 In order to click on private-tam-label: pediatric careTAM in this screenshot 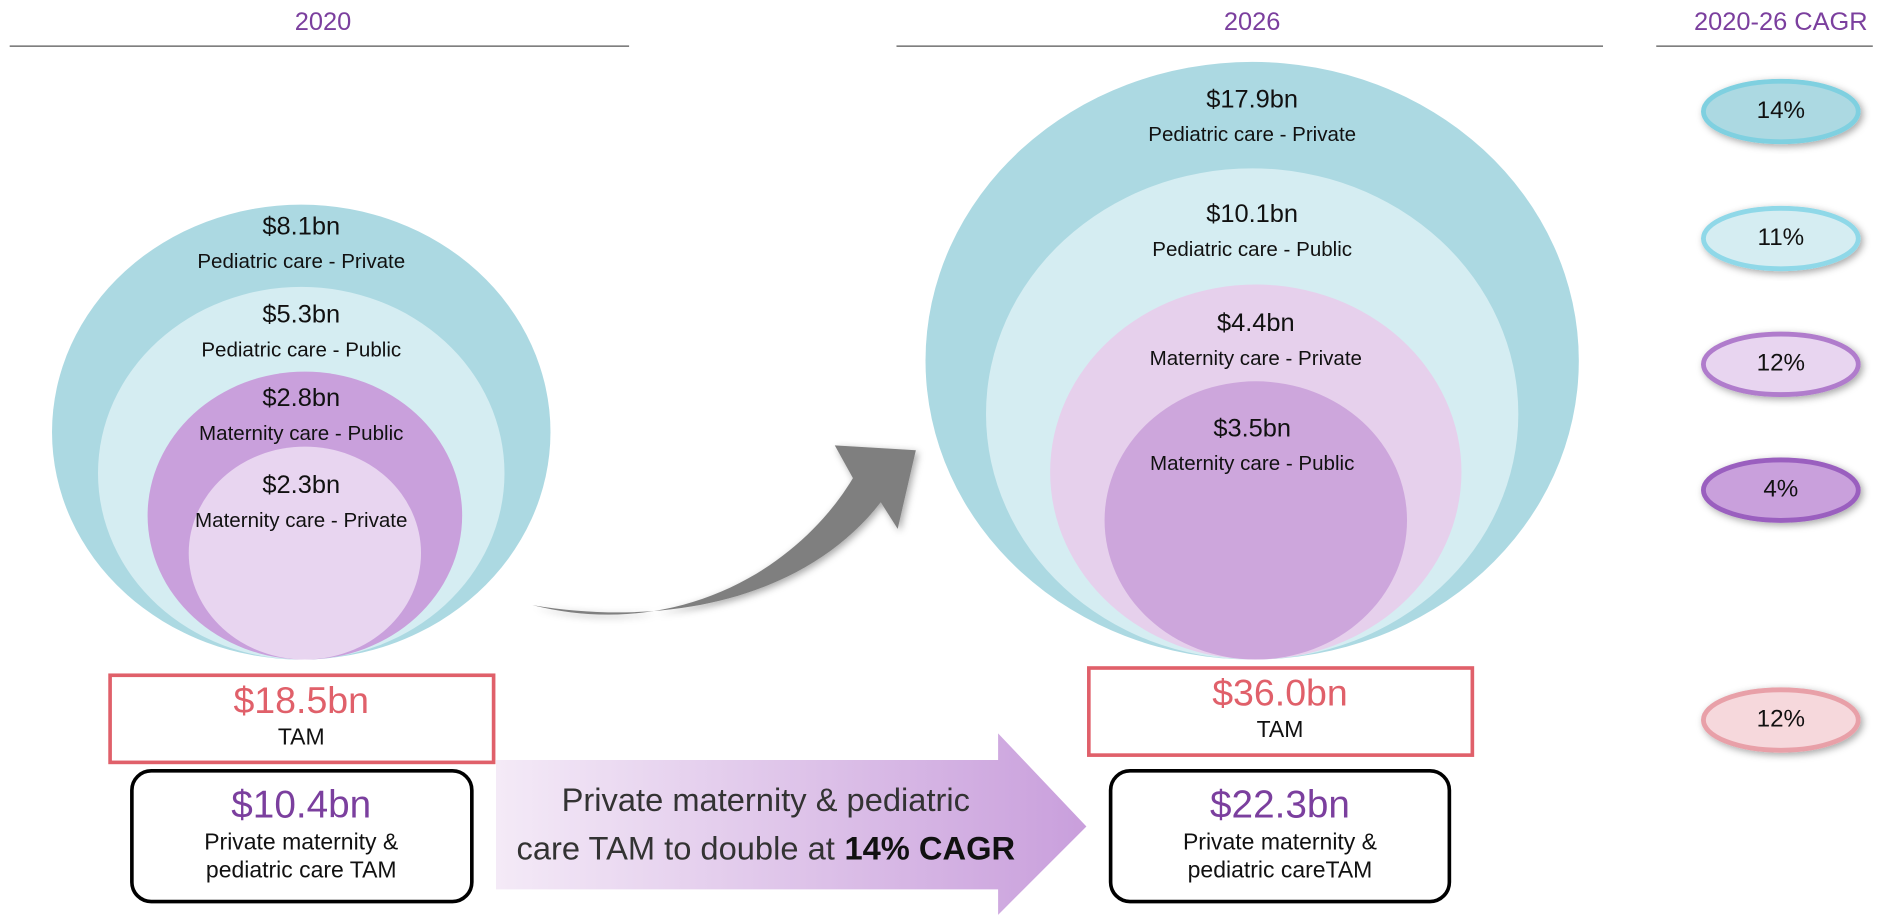, I will do `click(1280, 869)`.